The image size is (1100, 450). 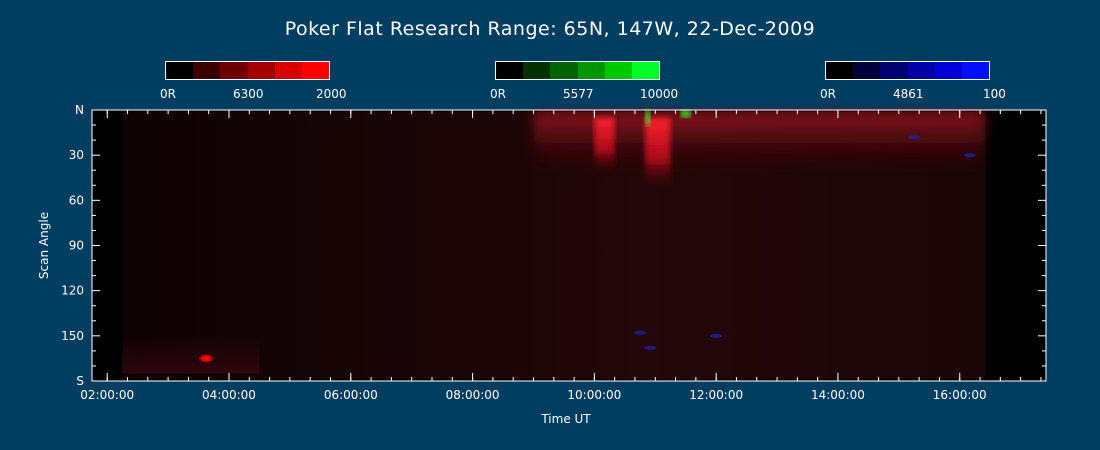 I want to click on y-tick-label: N, so click(x=79, y=110).